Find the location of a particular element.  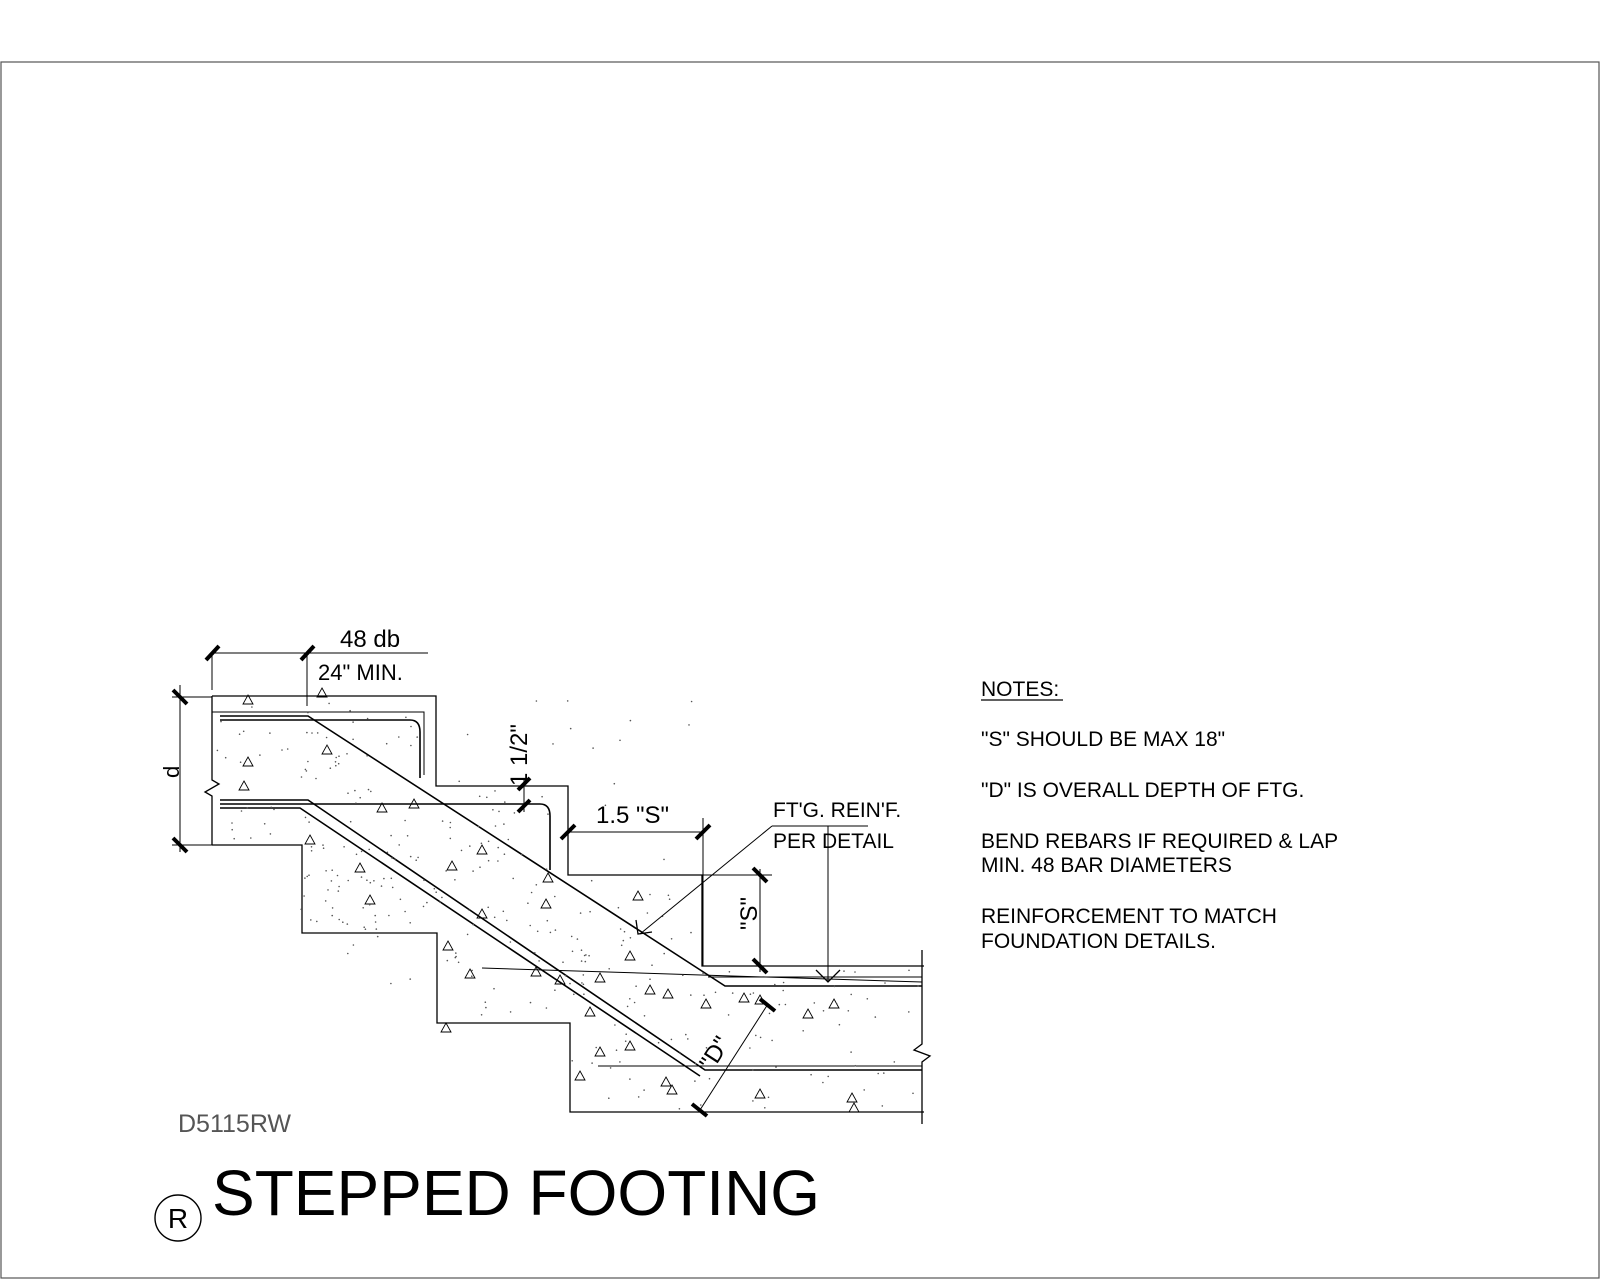

detail-title: STEPPED FOOTING is located at coordinates (516, 1193).